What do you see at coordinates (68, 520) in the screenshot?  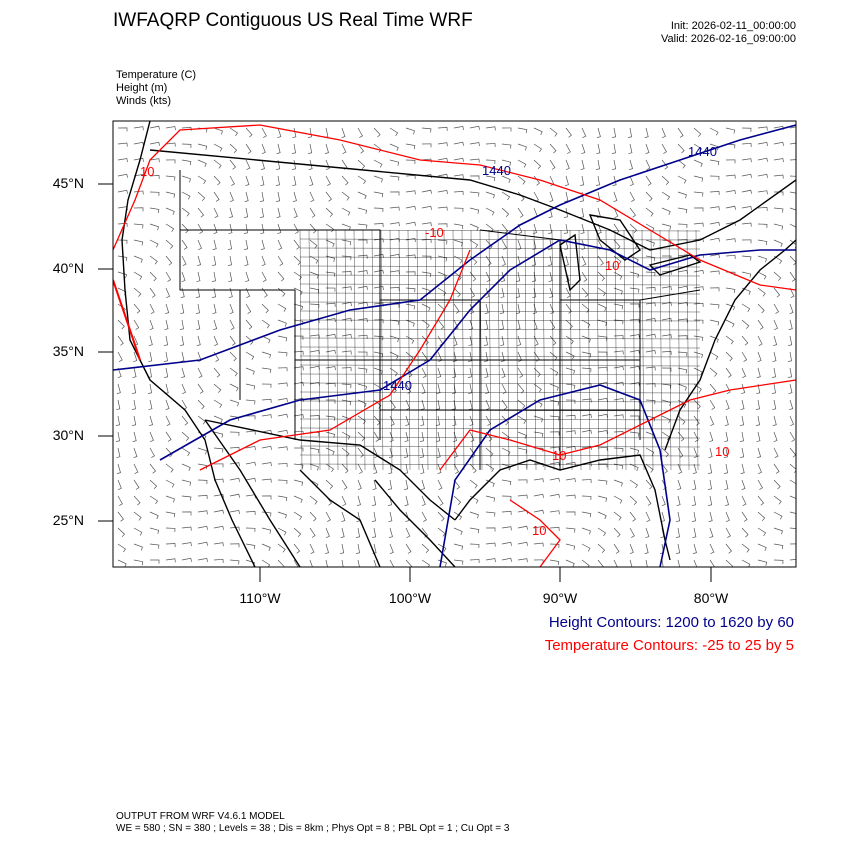 I see `lat-label-25: 25°N` at bounding box center [68, 520].